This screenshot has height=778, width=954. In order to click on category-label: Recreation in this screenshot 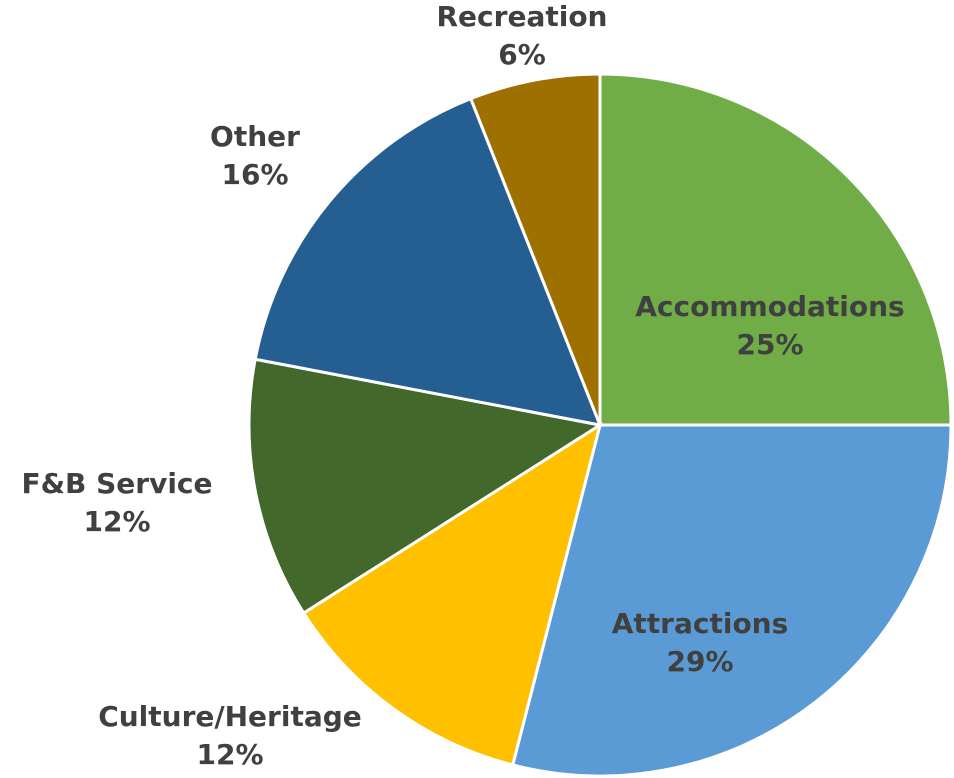, I will do `click(522, 16)`.